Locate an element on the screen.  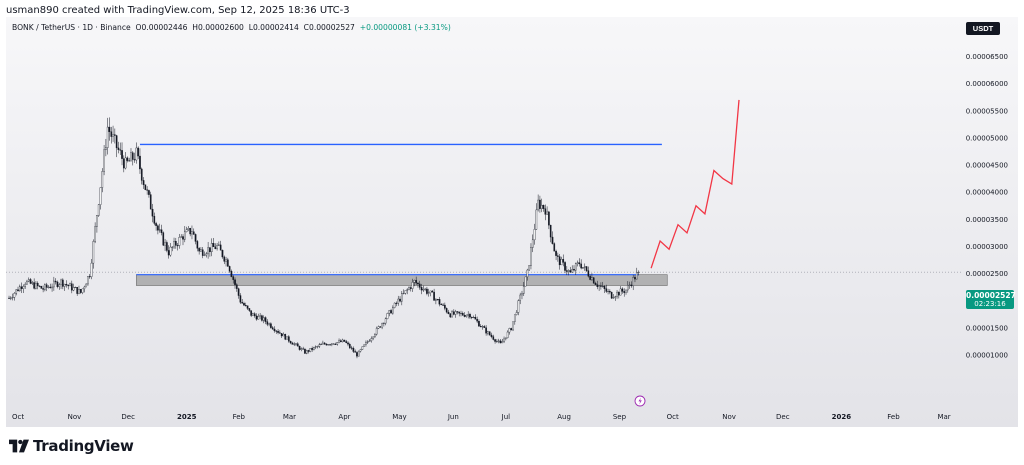
price-tick-label: 0.00005000 is located at coordinates (987, 138).